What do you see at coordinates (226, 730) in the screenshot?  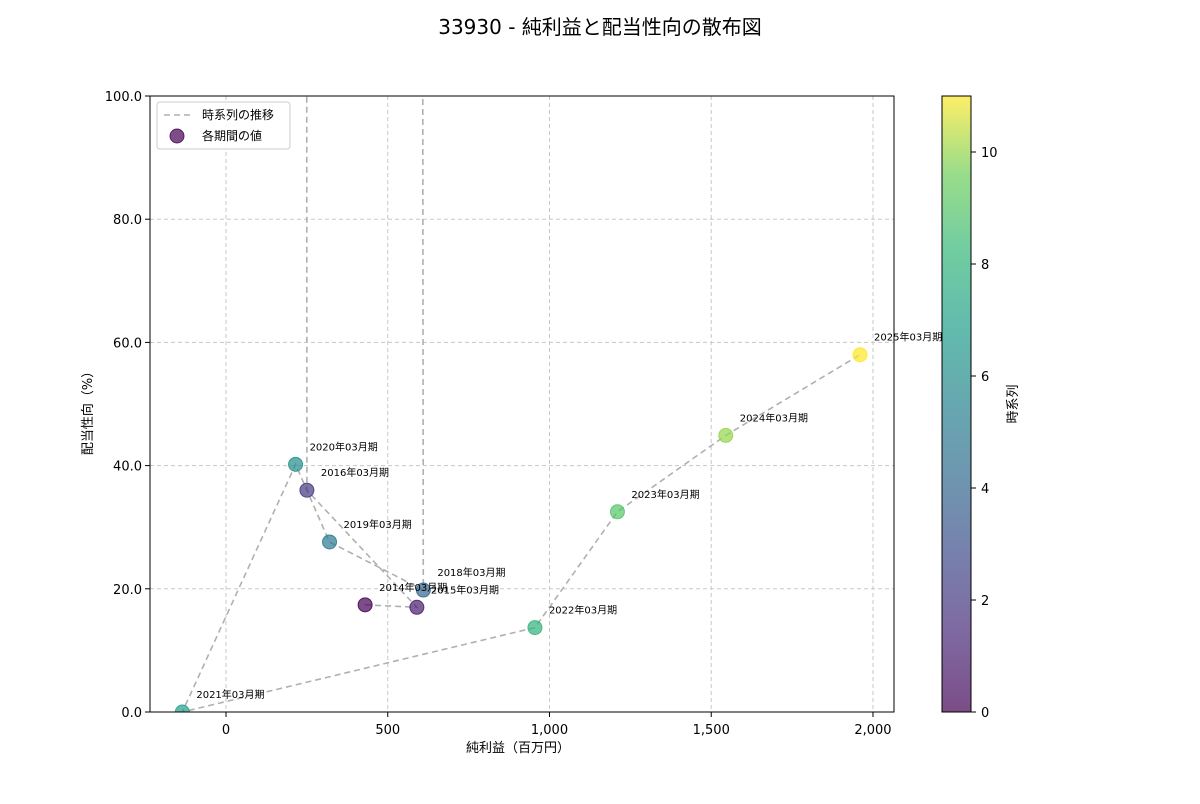 I see `x-tick-label: 0` at bounding box center [226, 730].